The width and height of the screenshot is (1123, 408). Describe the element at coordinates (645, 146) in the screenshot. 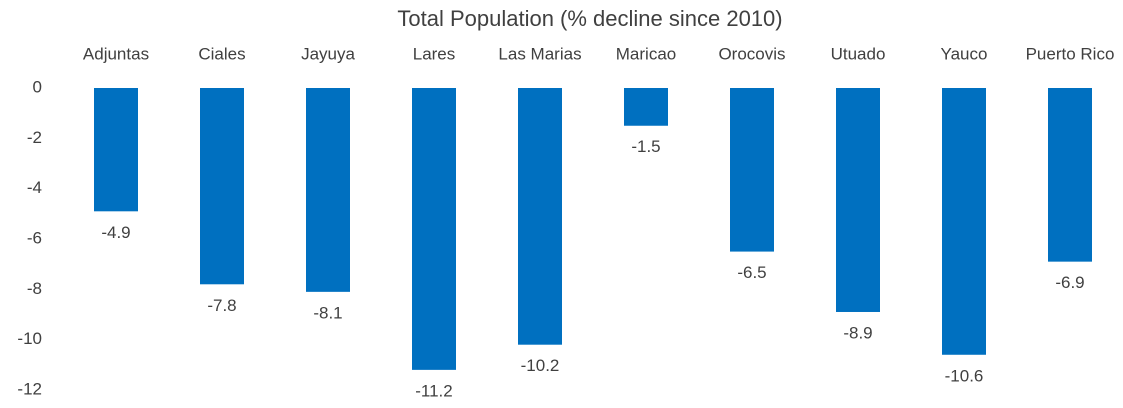

I see `data-label: -1.5` at that location.